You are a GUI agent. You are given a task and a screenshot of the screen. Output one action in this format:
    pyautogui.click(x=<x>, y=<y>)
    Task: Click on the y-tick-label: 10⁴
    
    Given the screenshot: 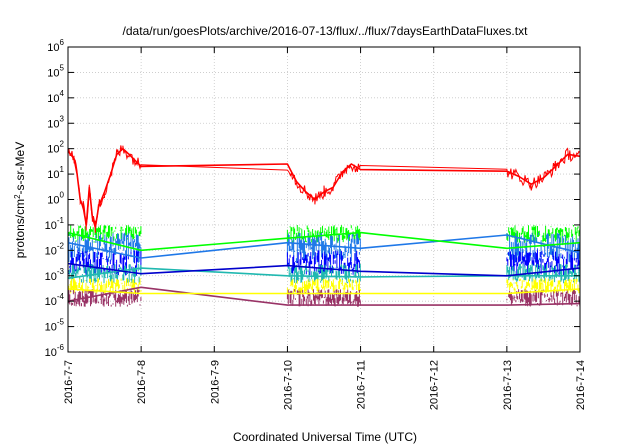 What is the action you would take?
    pyautogui.click(x=55, y=97)
    